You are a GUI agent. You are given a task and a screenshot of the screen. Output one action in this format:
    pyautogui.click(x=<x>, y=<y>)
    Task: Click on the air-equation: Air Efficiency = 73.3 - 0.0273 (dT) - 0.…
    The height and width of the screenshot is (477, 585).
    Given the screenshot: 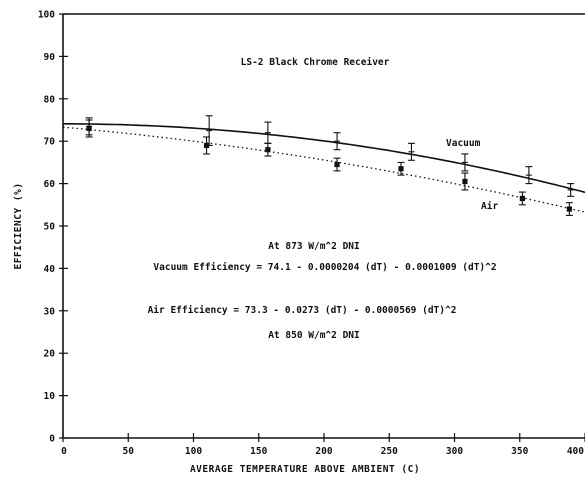 What is the action you would take?
    pyautogui.click(x=302, y=310)
    